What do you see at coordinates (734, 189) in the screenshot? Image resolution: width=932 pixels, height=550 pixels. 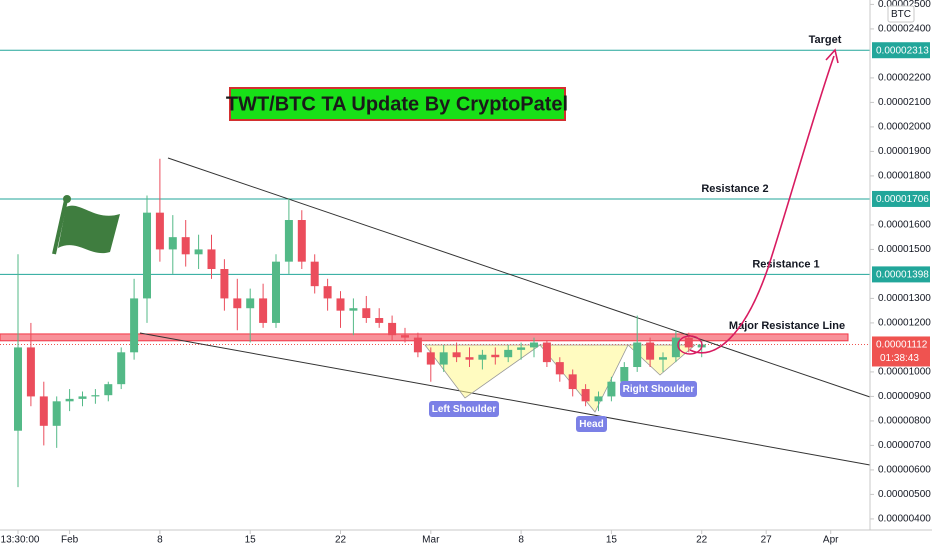 I see `level-label: Resistance 2` at bounding box center [734, 189].